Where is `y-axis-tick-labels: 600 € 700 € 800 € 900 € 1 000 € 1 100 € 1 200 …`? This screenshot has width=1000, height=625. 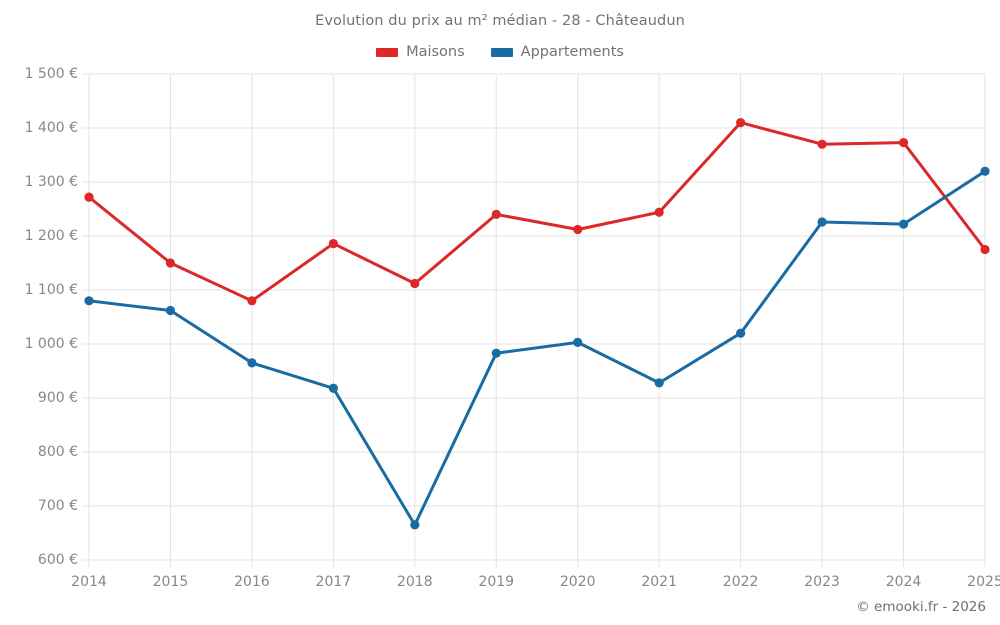
y-axis-tick-labels: 600 € 700 € 800 € 900 € 1 000 € 1 100 € 1 200 … is located at coordinates (44, 312).